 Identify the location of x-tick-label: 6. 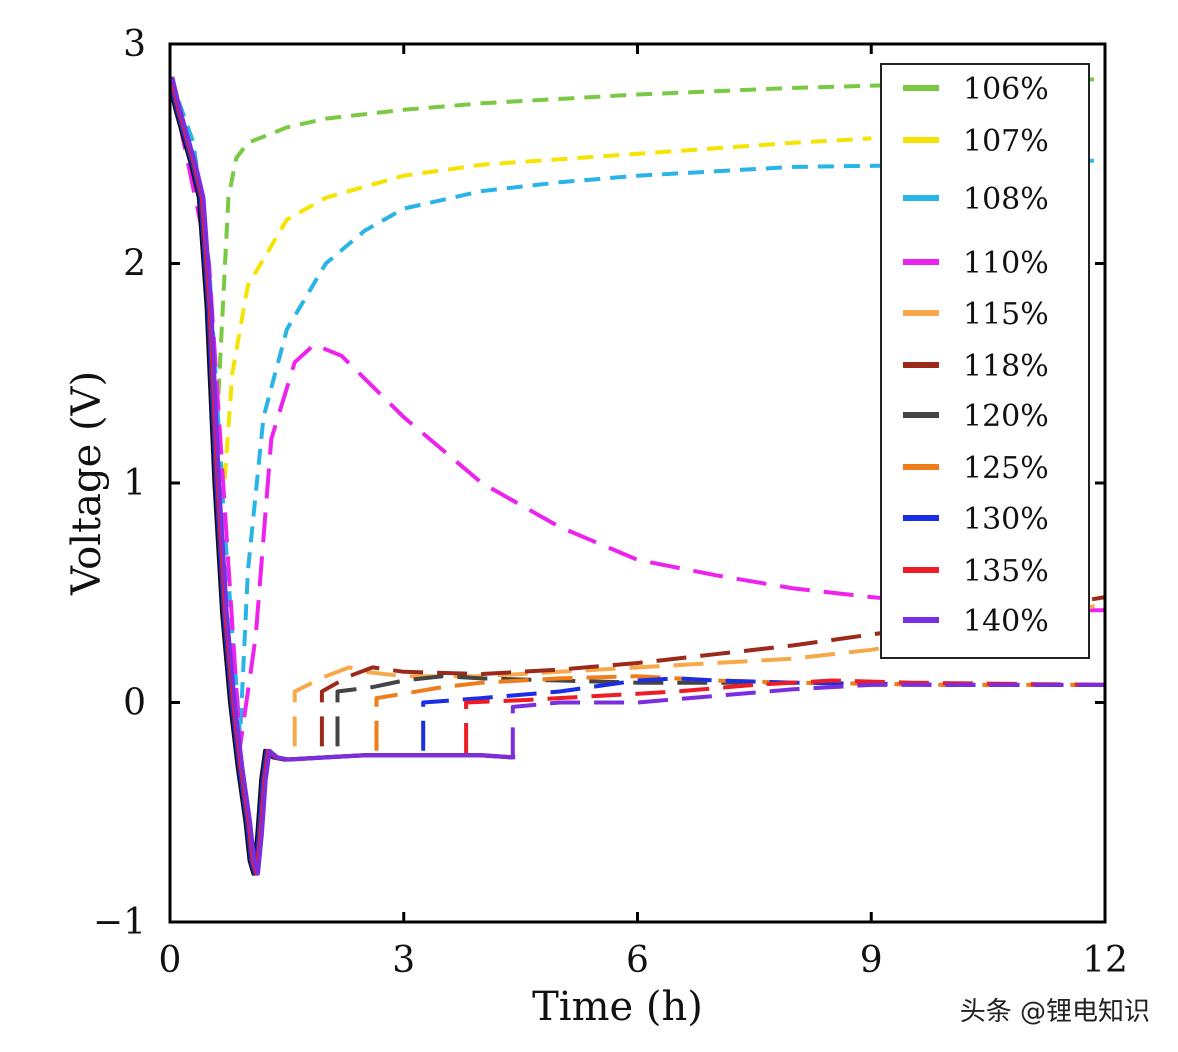
(637, 960).